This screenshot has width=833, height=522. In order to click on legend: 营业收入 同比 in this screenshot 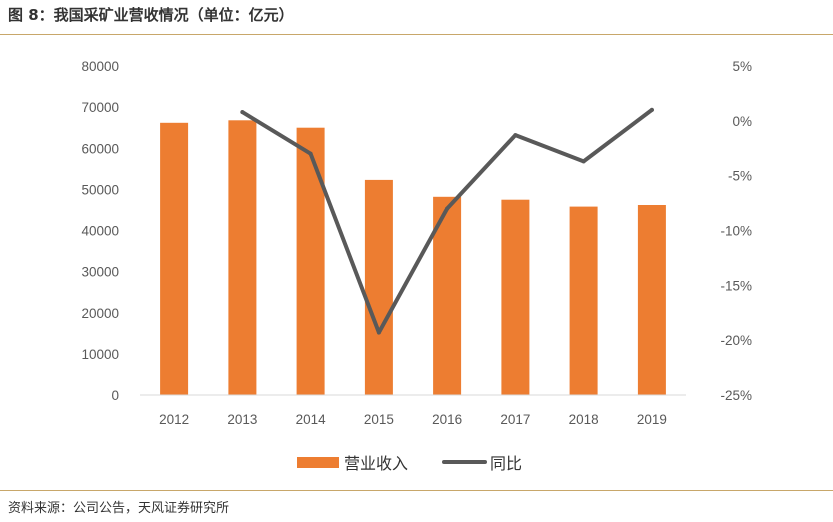, I will do `click(409, 463)`.